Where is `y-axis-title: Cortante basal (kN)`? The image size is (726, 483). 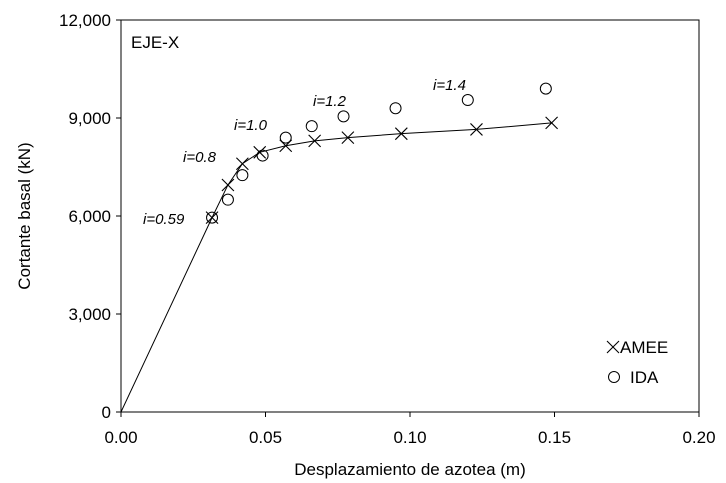 y-axis-title: Cortante basal (kN) is located at coordinates (24, 215).